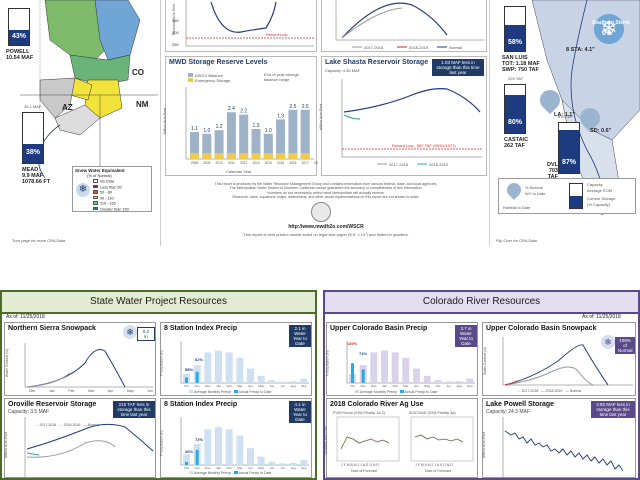 The width and height of the screenshot is (640, 480). Describe the element at coordinates (33, 138) in the screenshot. I see `mead-gauge: 38%` at that location.